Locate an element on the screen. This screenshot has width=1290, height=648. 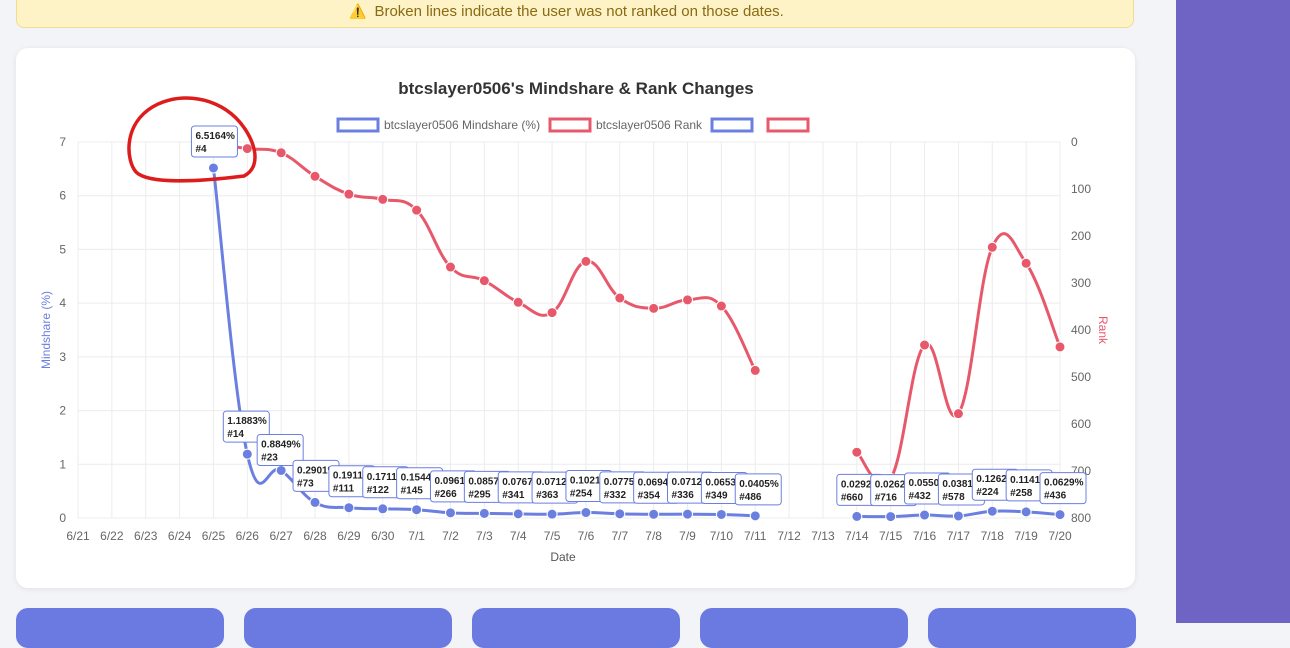
tooltip-value: 0.0550% is located at coordinates (929, 483).